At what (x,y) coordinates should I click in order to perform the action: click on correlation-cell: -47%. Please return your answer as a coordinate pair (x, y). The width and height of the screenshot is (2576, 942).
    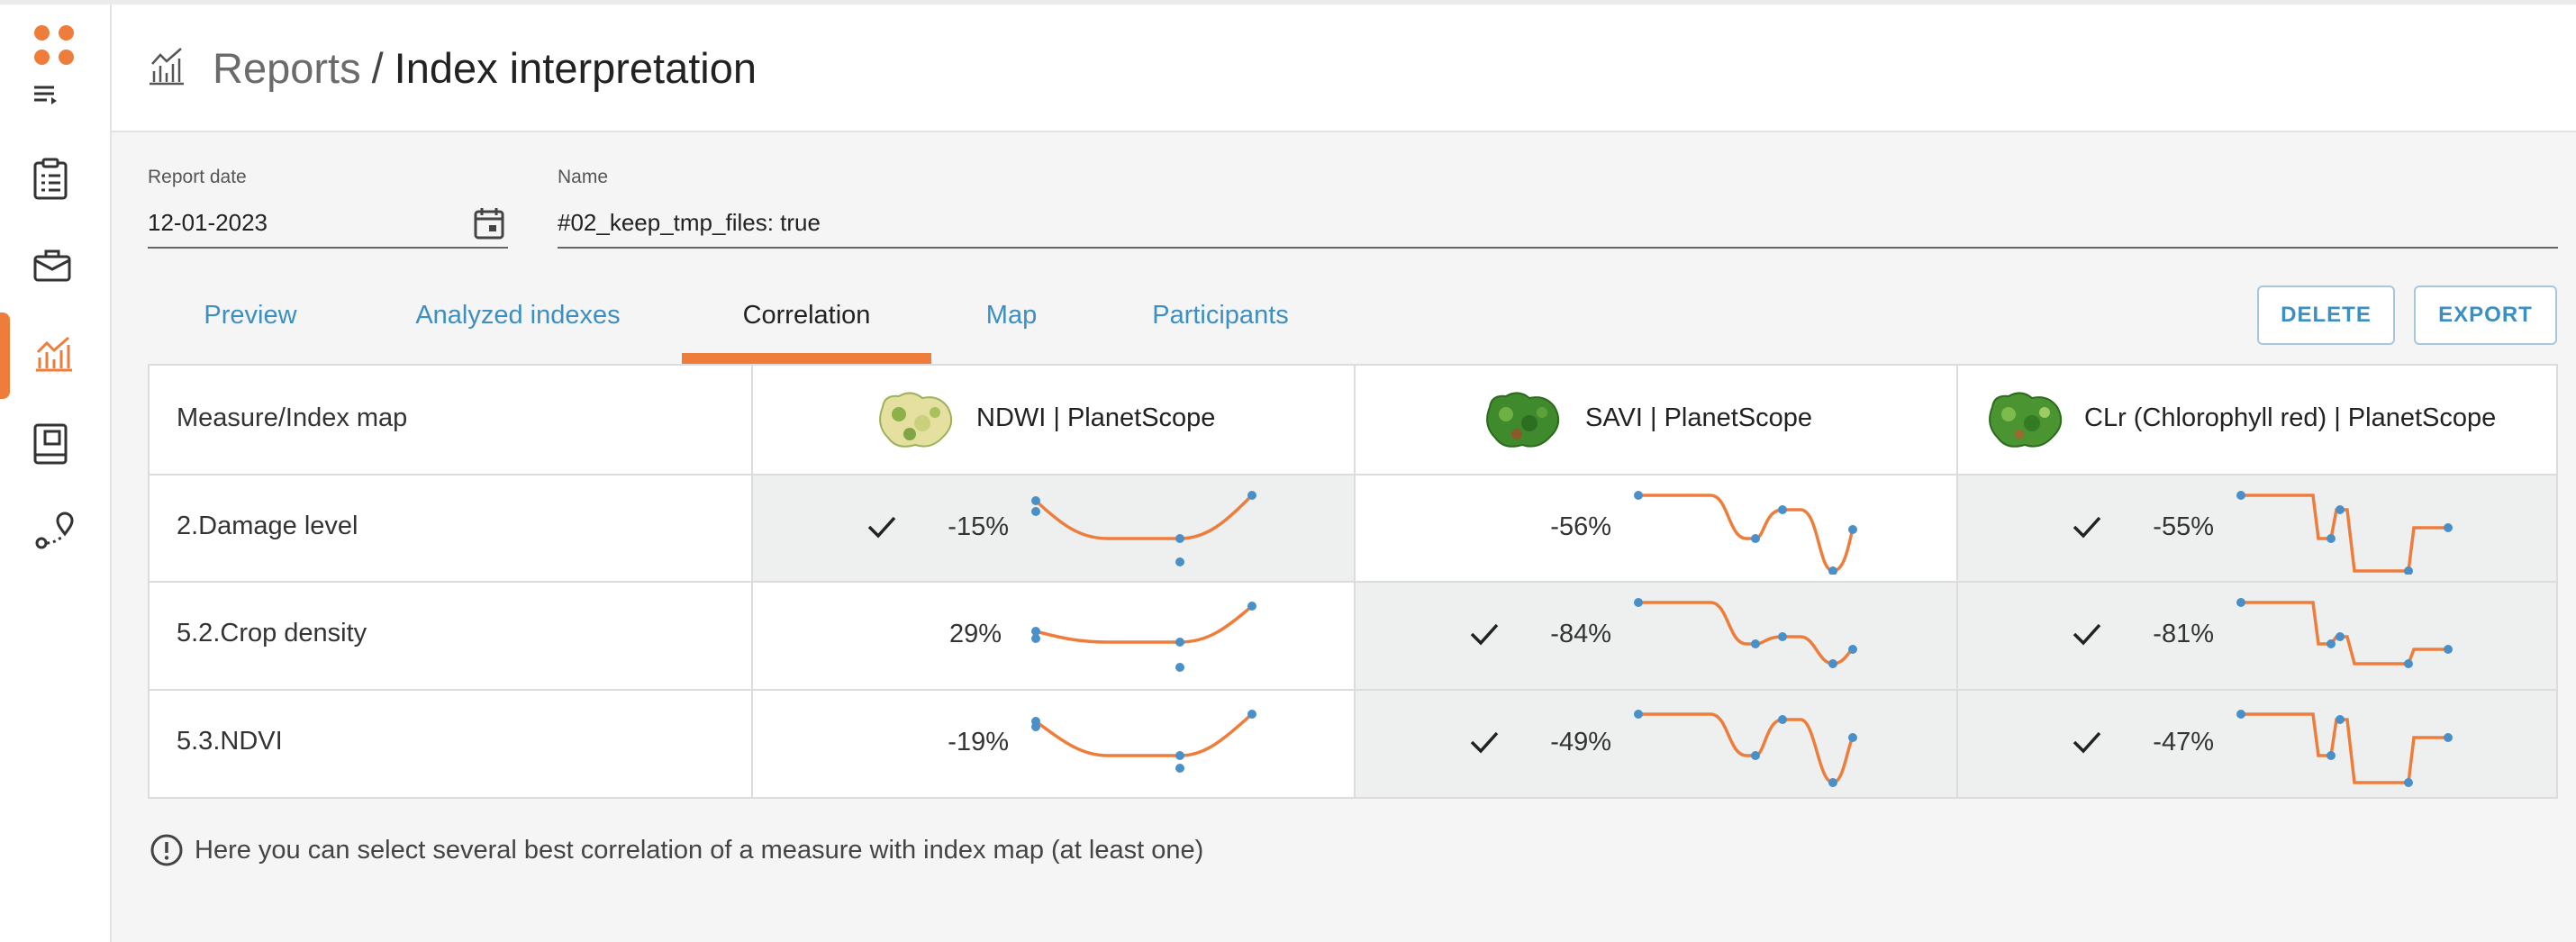
    Looking at the image, I should click on (2257, 744).